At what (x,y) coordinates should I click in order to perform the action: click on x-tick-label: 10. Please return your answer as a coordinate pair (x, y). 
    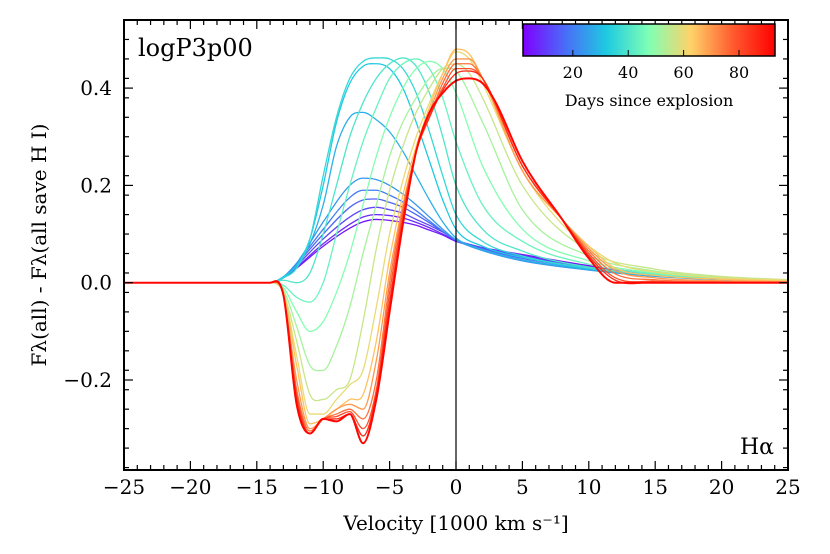
    Looking at the image, I should click on (588, 487).